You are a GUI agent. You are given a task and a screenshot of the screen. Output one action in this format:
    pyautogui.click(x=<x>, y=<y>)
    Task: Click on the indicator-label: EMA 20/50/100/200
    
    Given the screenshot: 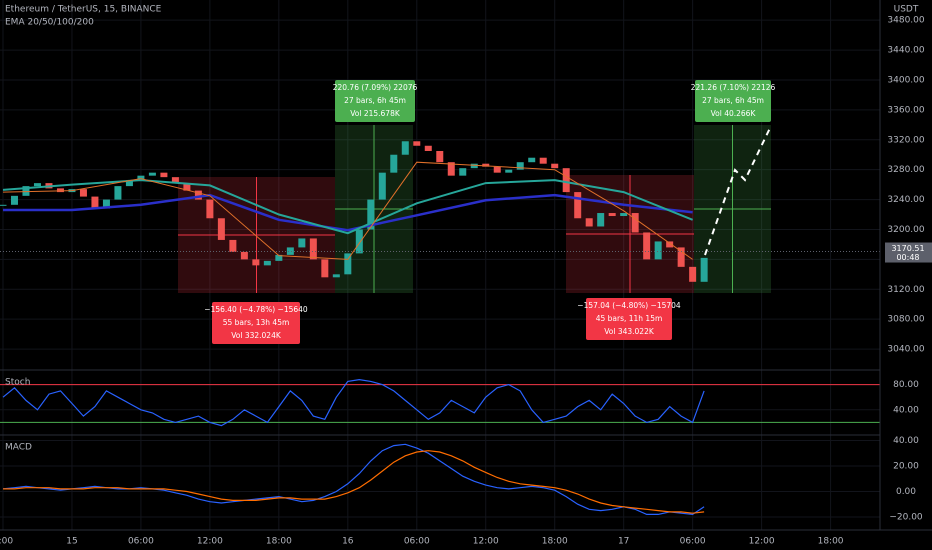 What is the action you would take?
    pyautogui.click(x=49, y=23)
    